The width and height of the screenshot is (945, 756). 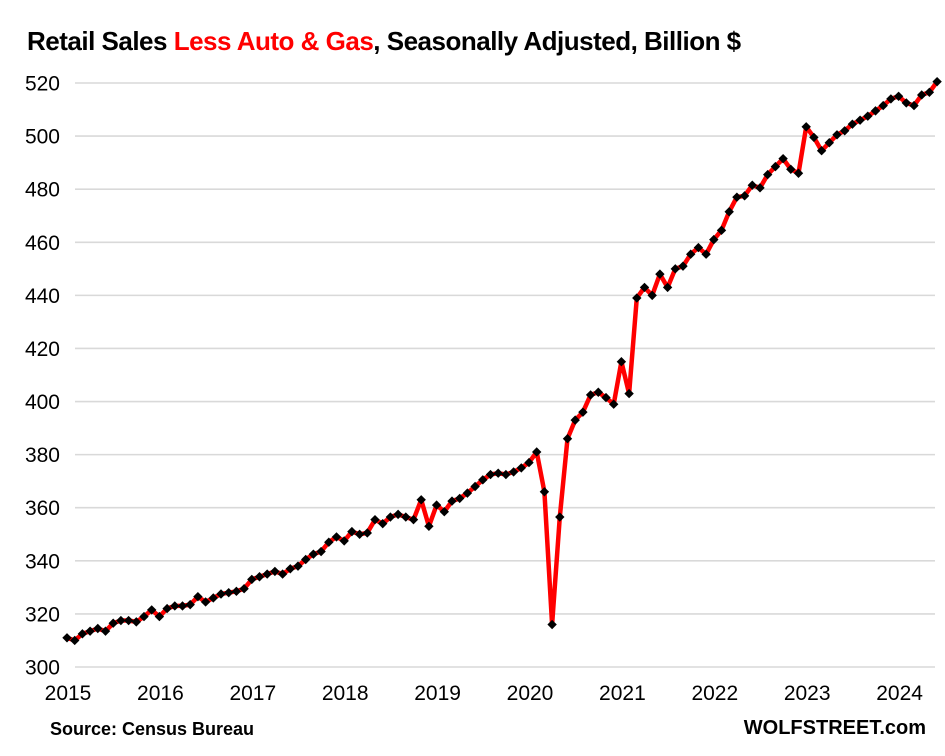 What do you see at coordinates (42, 243) in the screenshot?
I see `svg-text: 460` at bounding box center [42, 243].